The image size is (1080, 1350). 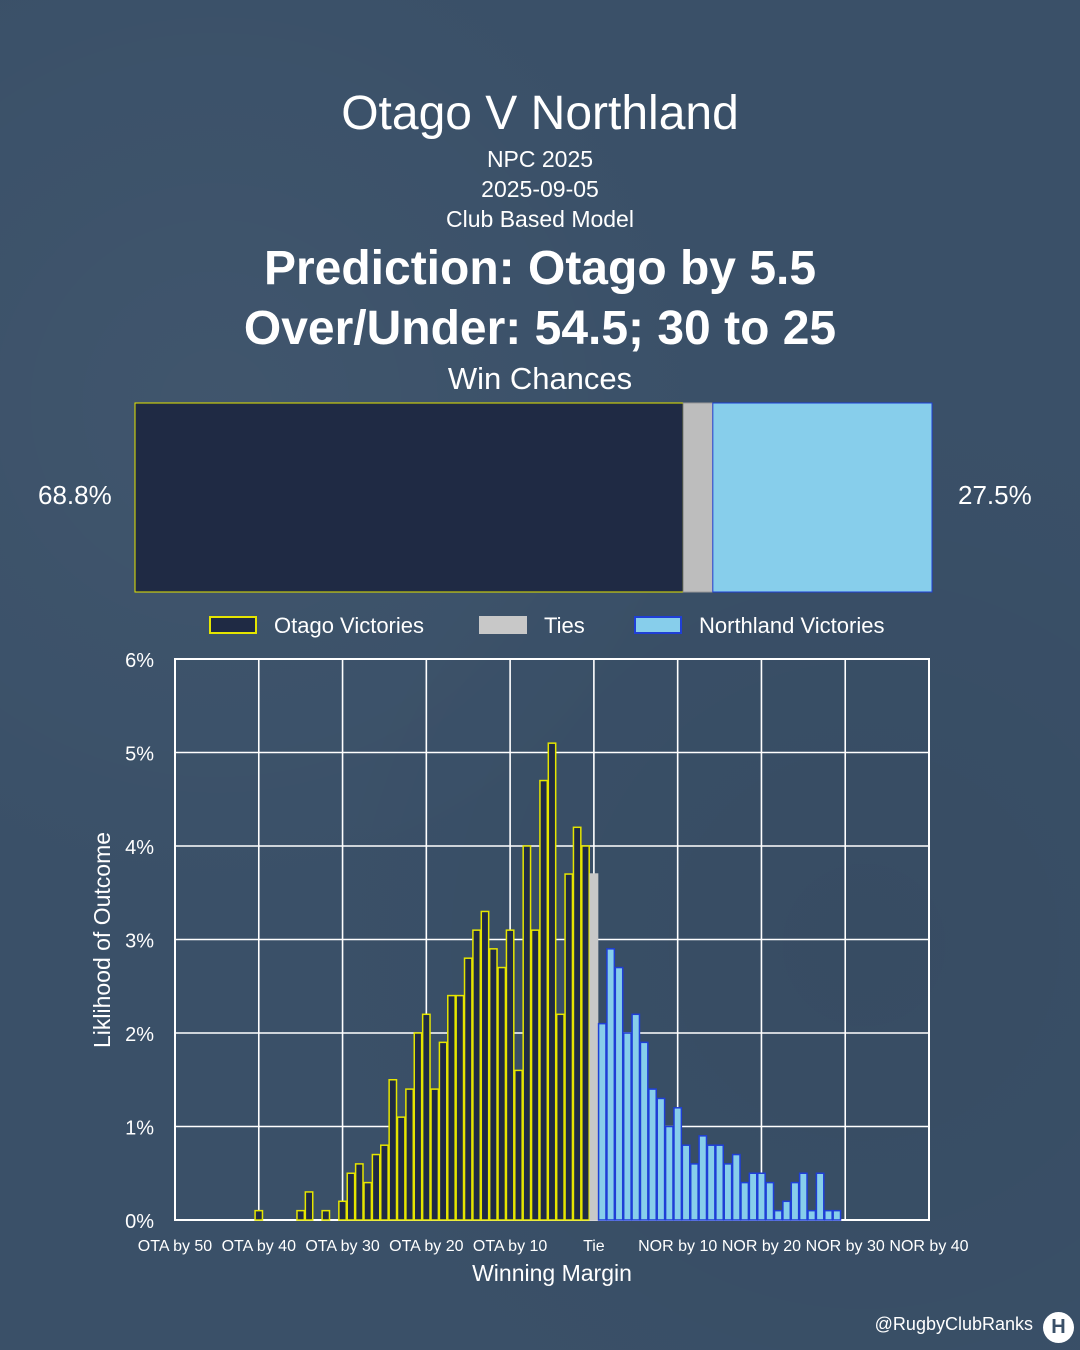 I want to click on twitter-handle: @RugbyClubRanks, so click(x=953, y=1324).